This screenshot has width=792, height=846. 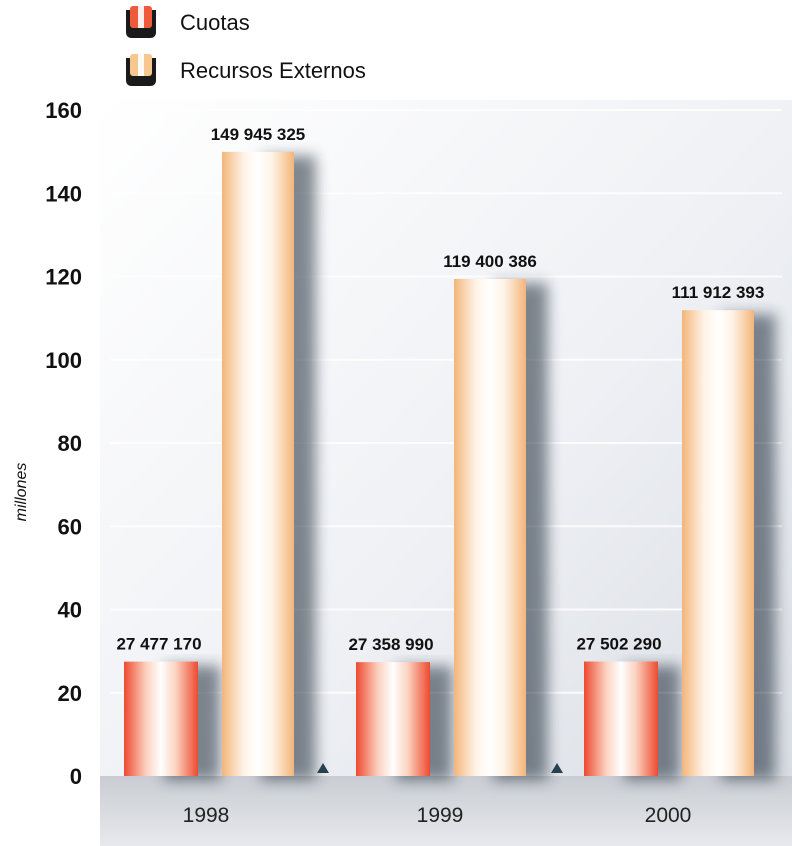 I want to click on y-axis: 0 20 40 60 80 100 120 140 160, so click(x=63, y=443).